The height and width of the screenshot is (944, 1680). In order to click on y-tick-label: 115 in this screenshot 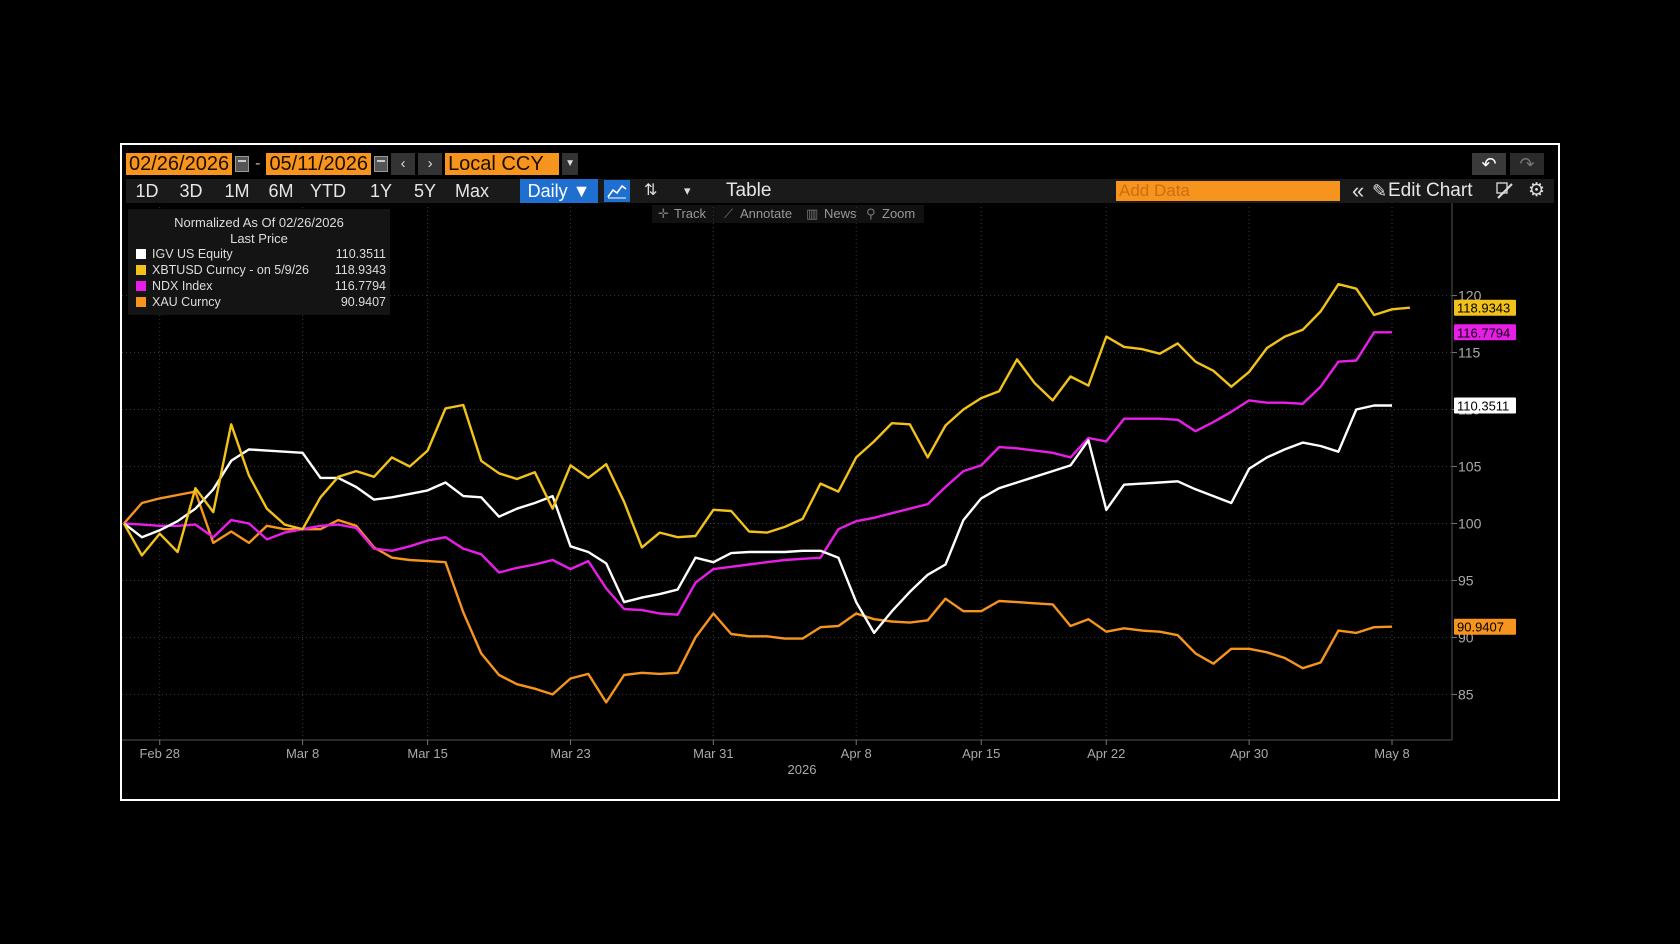, I will do `click(1469, 353)`.